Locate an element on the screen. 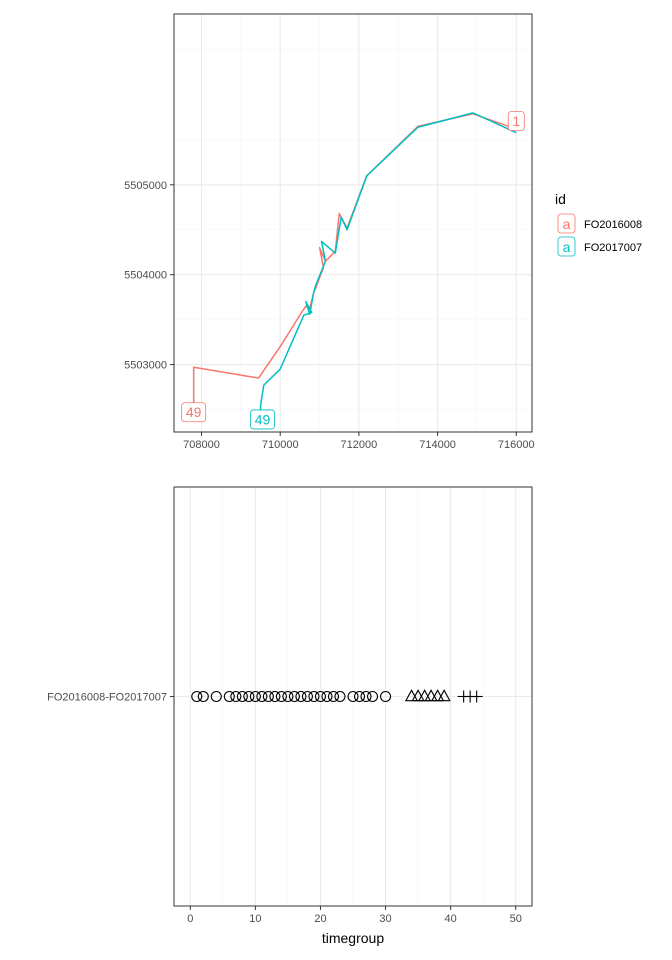  x-tick-label: 714000 is located at coordinates (437, 445).